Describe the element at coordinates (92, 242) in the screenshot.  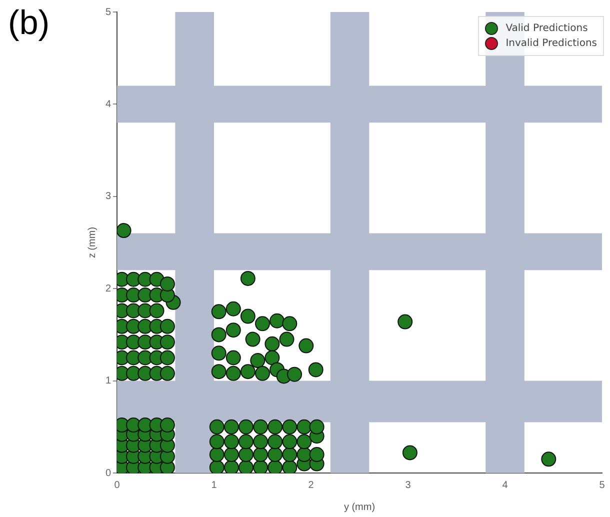
I see `y-axis-title: z (mm)` at that location.